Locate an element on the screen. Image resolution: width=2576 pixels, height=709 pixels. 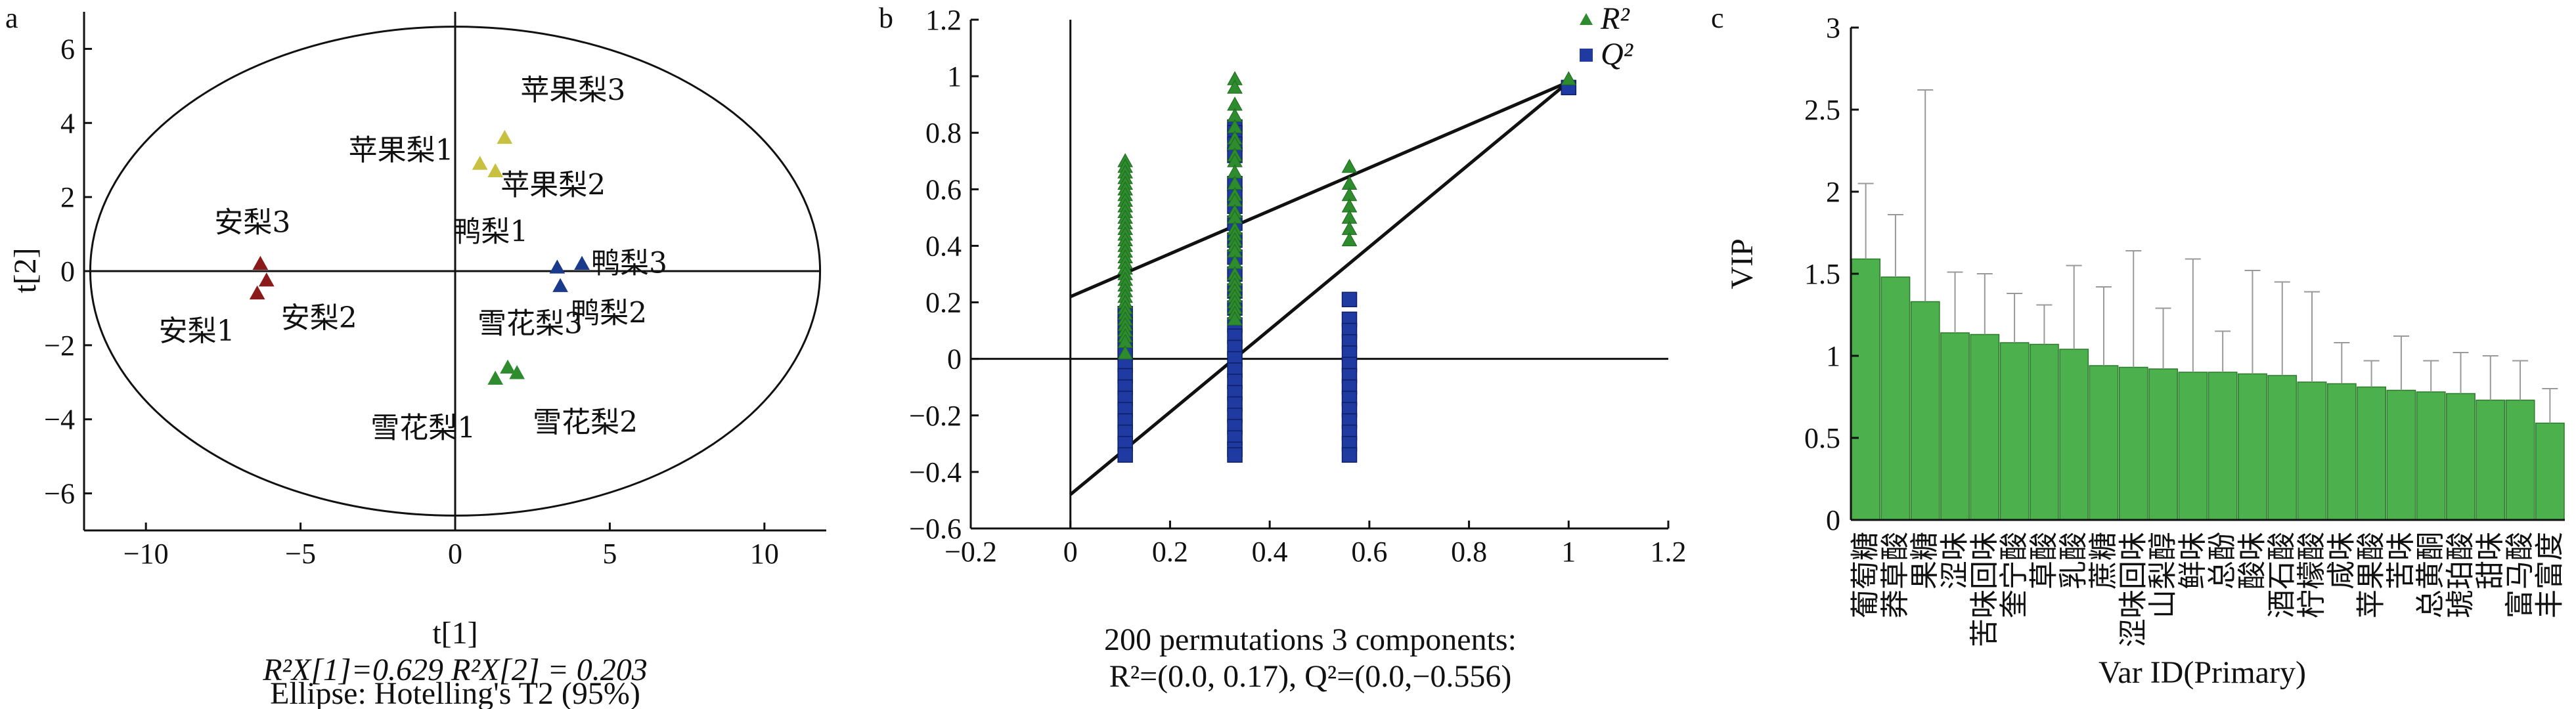
panel-a-x-axis-label: t[1] is located at coordinates (454, 633).